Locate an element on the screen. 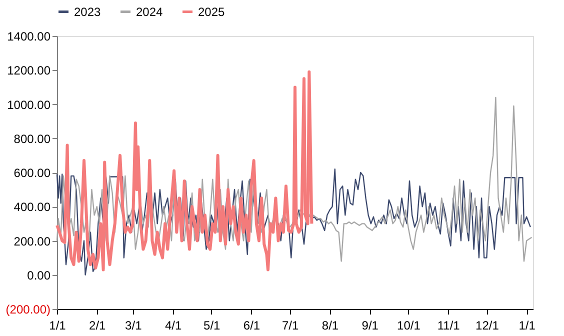  x-tick-label: 12/1 is located at coordinates (488, 325).